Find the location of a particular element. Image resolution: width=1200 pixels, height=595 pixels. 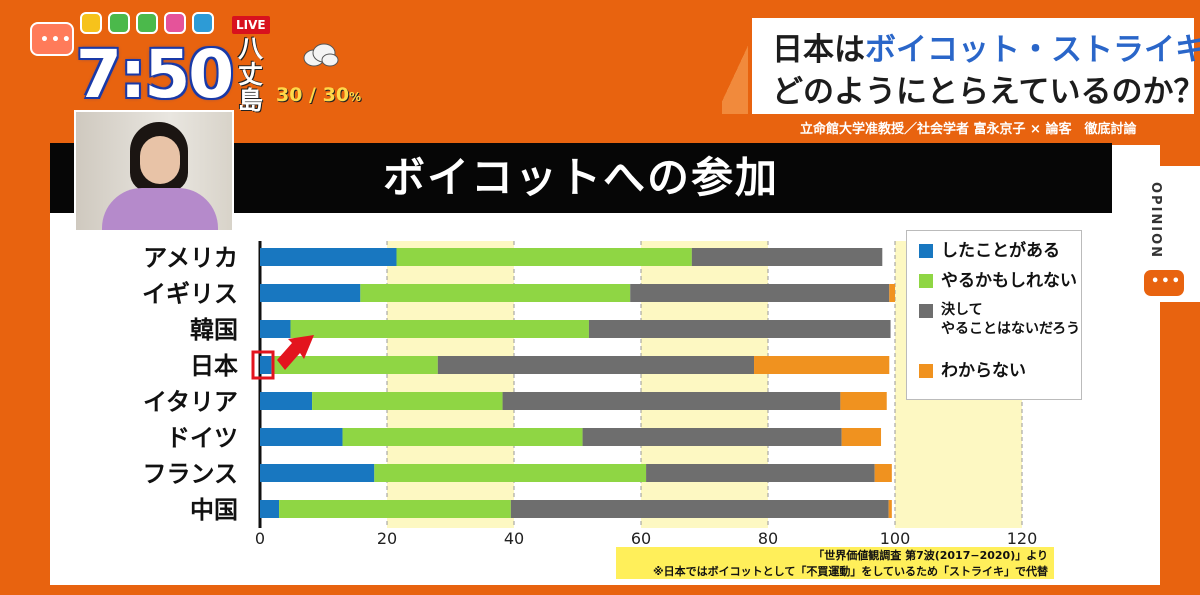

opinion-tab: OPINION ••• is located at coordinates (1167, 234).